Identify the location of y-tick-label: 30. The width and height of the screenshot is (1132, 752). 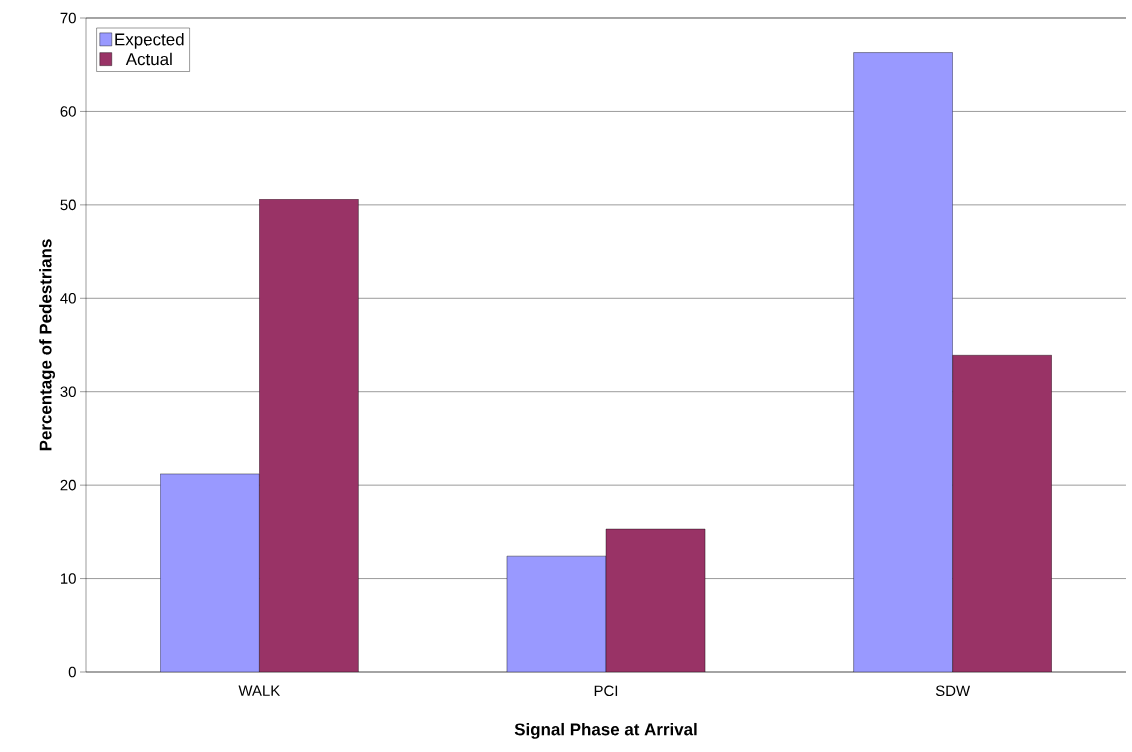
(68, 391).